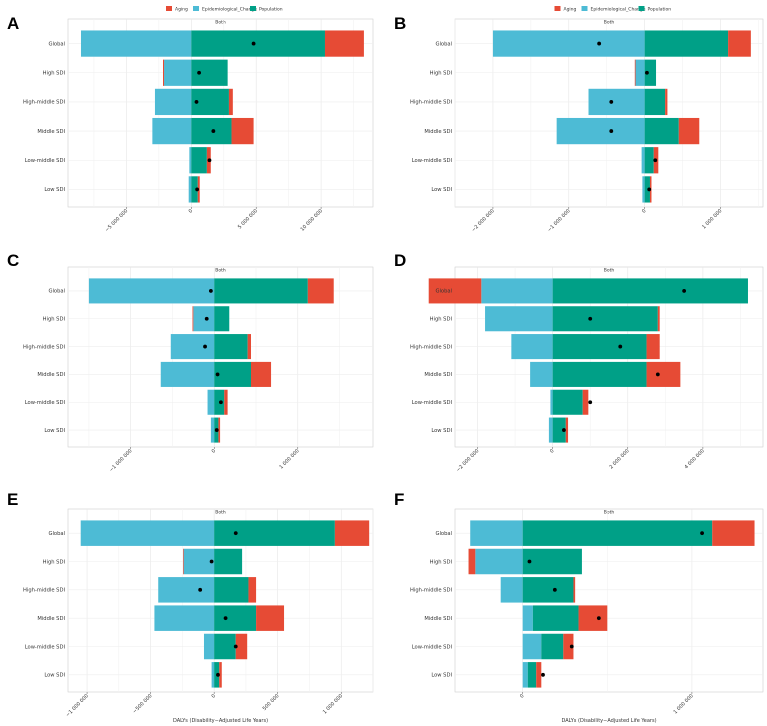  Describe the element at coordinates (116, 220) in the screenshot. I see `x-tick-label: −5 000 000` at that location.